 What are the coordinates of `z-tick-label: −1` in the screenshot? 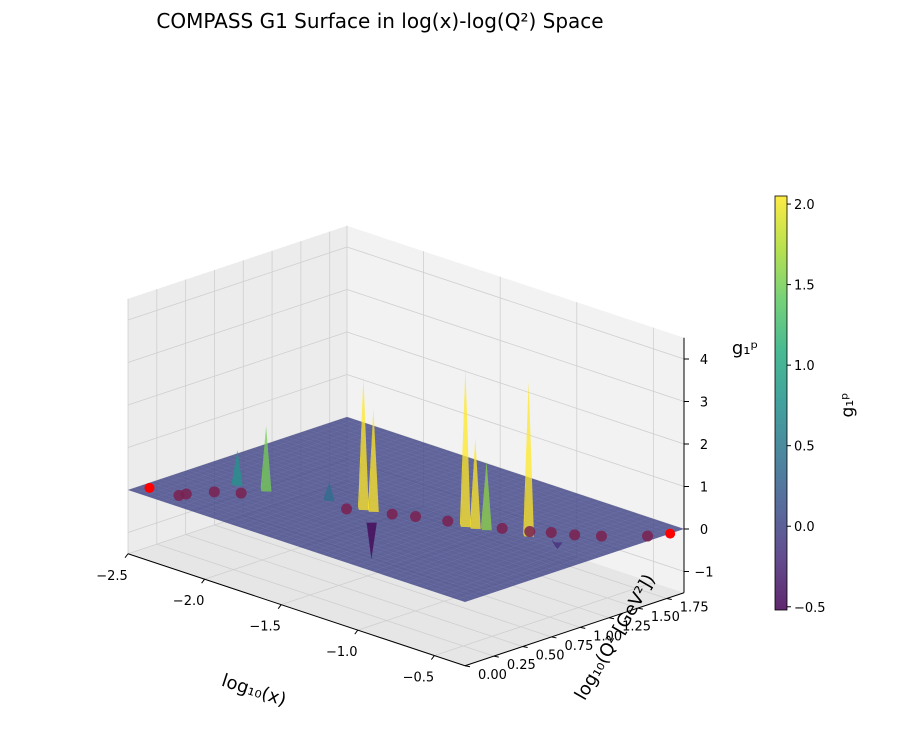 It's located at (703, 573).